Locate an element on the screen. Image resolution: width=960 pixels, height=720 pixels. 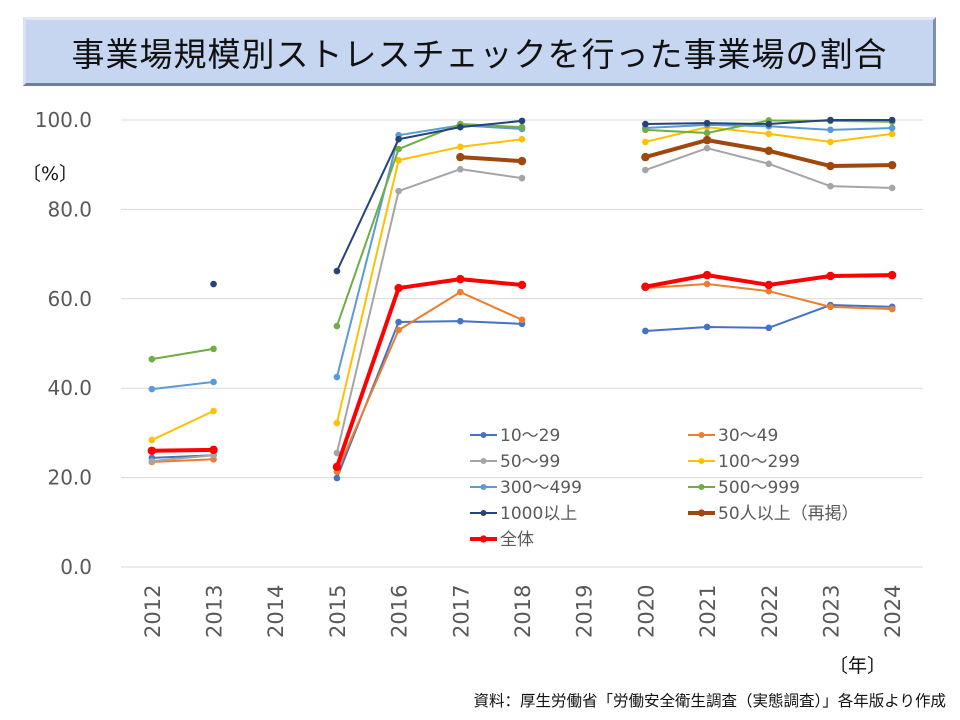
y-tick-label: 0.0 is located at coordinates (76, 567).